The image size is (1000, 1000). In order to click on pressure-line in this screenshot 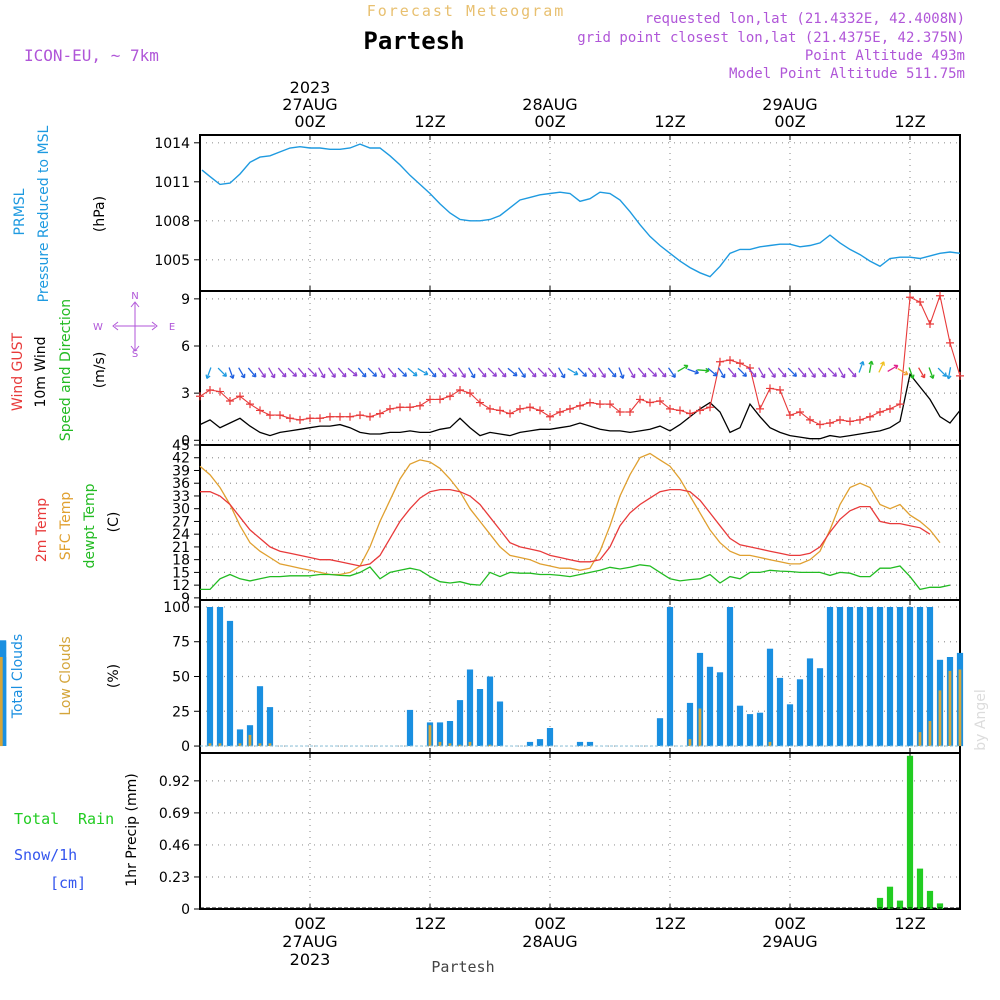, I will do `click(581, 210)`.